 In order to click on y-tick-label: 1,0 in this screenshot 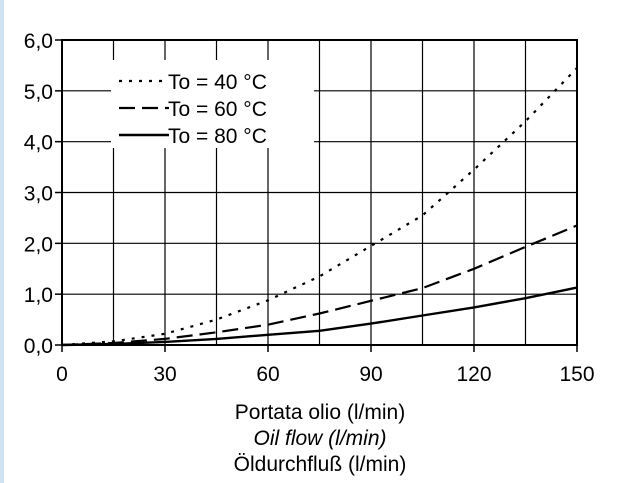, I will do `click(38, 295)`.